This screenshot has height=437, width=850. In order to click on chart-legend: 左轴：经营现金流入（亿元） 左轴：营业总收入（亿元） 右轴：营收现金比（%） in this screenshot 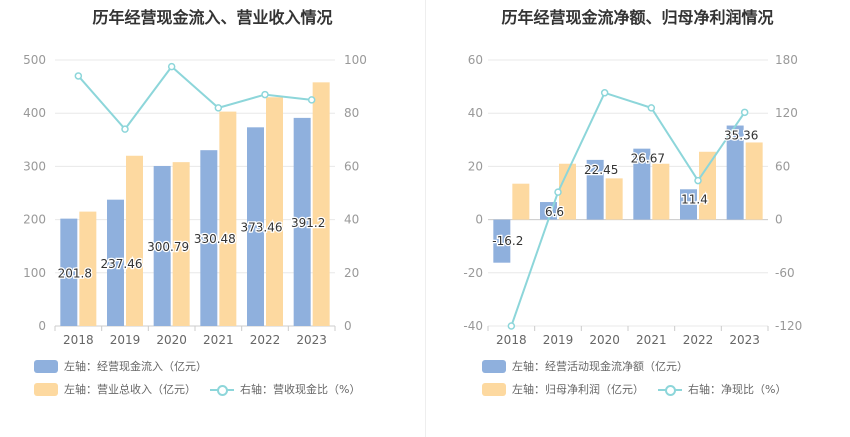, I will do `click(224, 381)`.